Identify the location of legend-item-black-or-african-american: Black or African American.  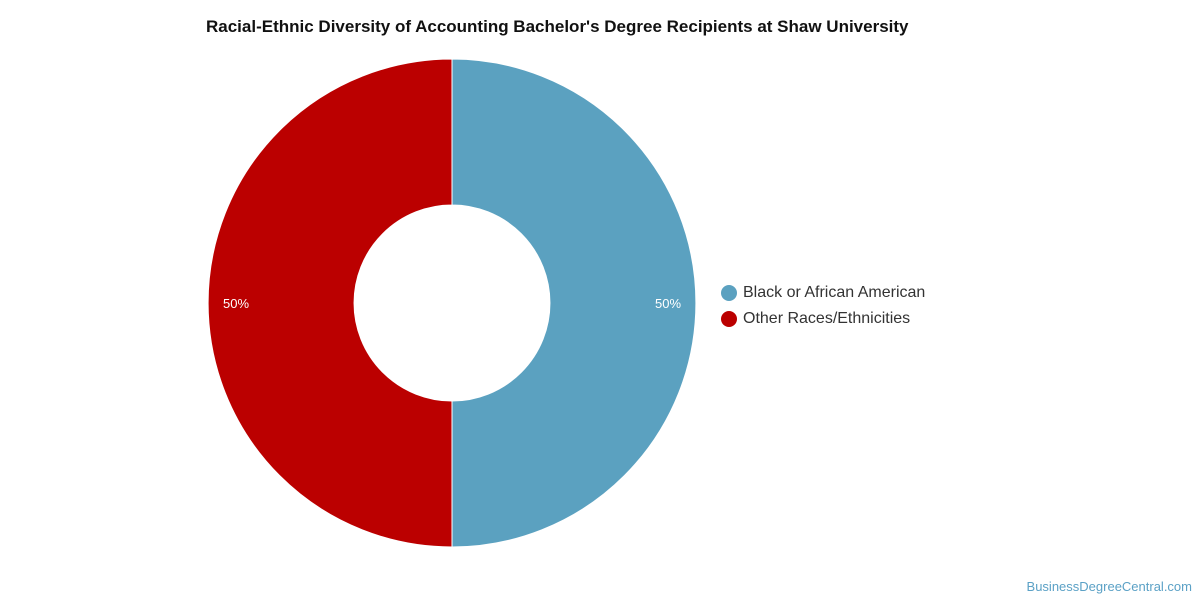
(823, 293).